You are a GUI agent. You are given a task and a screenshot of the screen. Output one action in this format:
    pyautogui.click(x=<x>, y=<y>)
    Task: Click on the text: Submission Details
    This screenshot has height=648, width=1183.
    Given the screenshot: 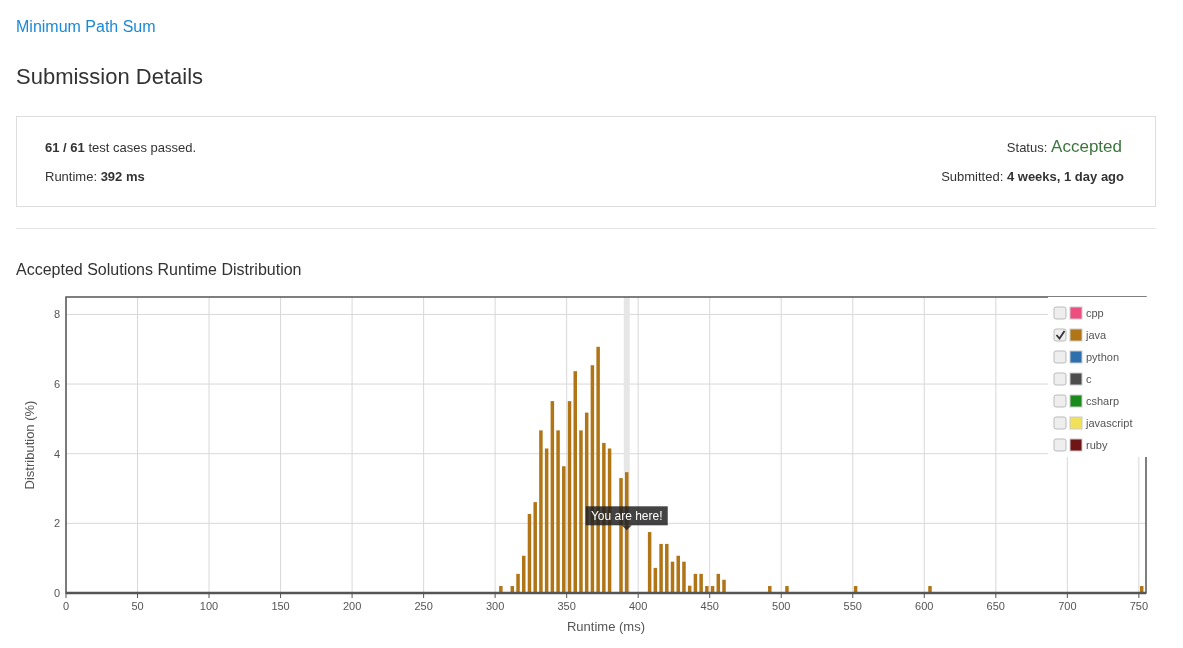 What is the action you would take?
    pyautogui.click(x=110, y=76)
    